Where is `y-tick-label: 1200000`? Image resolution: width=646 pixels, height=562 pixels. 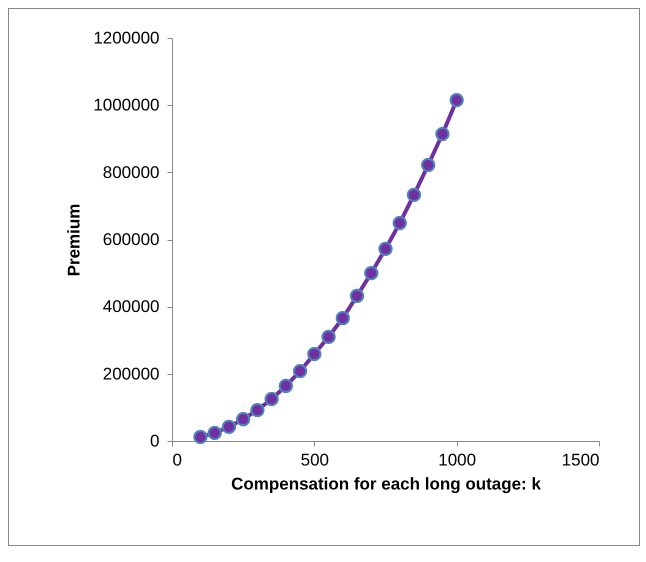 y-tick-label: 1200000 is located at coordinates (126, 38).